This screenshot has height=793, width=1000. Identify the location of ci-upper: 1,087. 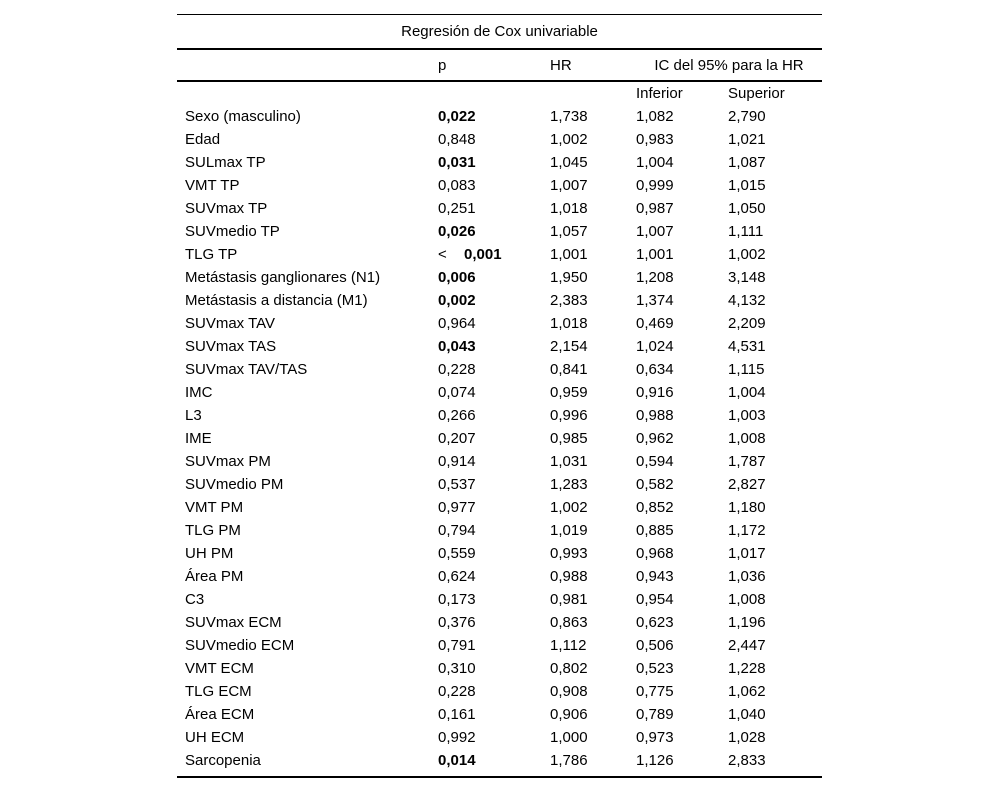
(747, 162).